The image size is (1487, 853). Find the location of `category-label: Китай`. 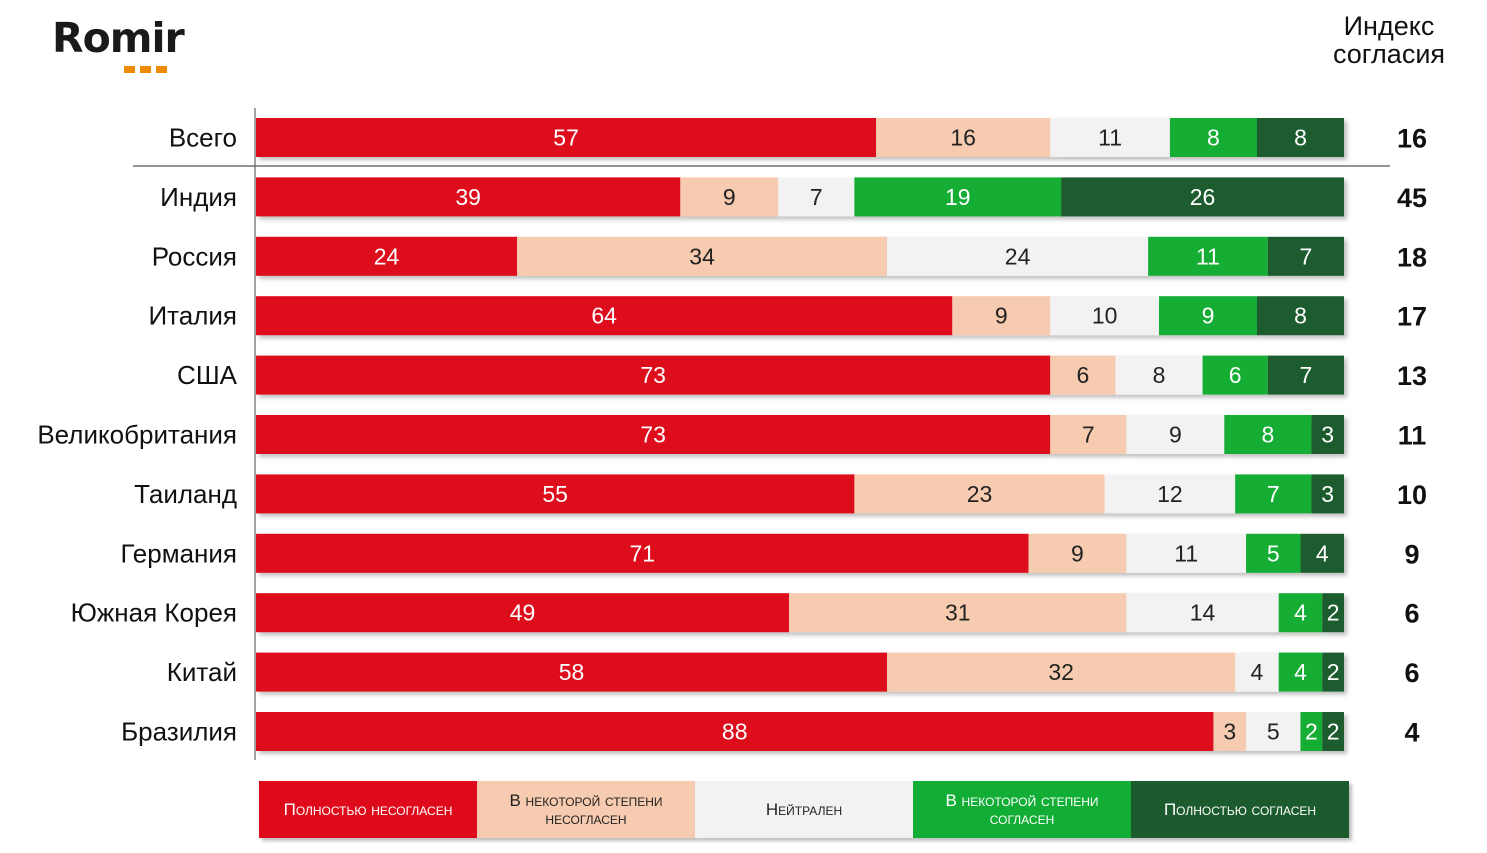

category-label: Китай is located at coordinates (202, 672).